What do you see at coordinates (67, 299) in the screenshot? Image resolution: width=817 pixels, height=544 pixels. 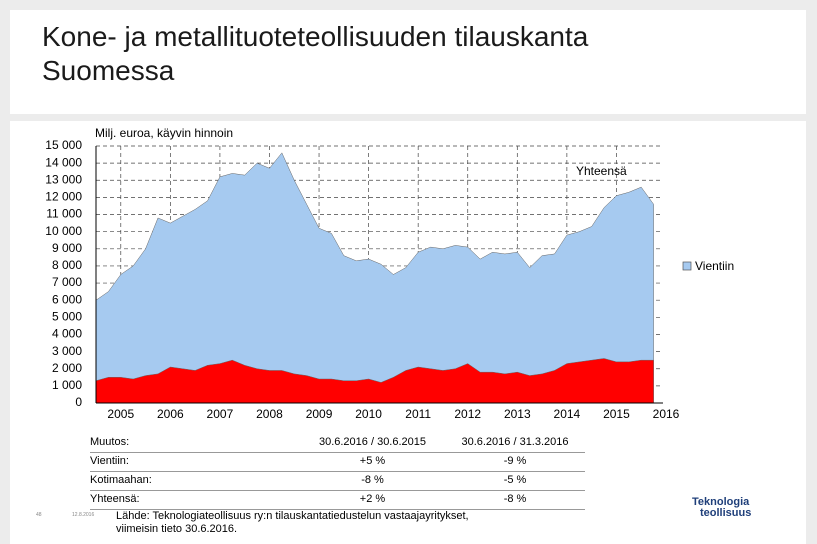 I see `y-tick-label: 6 000` at bounding box center [67, 299].